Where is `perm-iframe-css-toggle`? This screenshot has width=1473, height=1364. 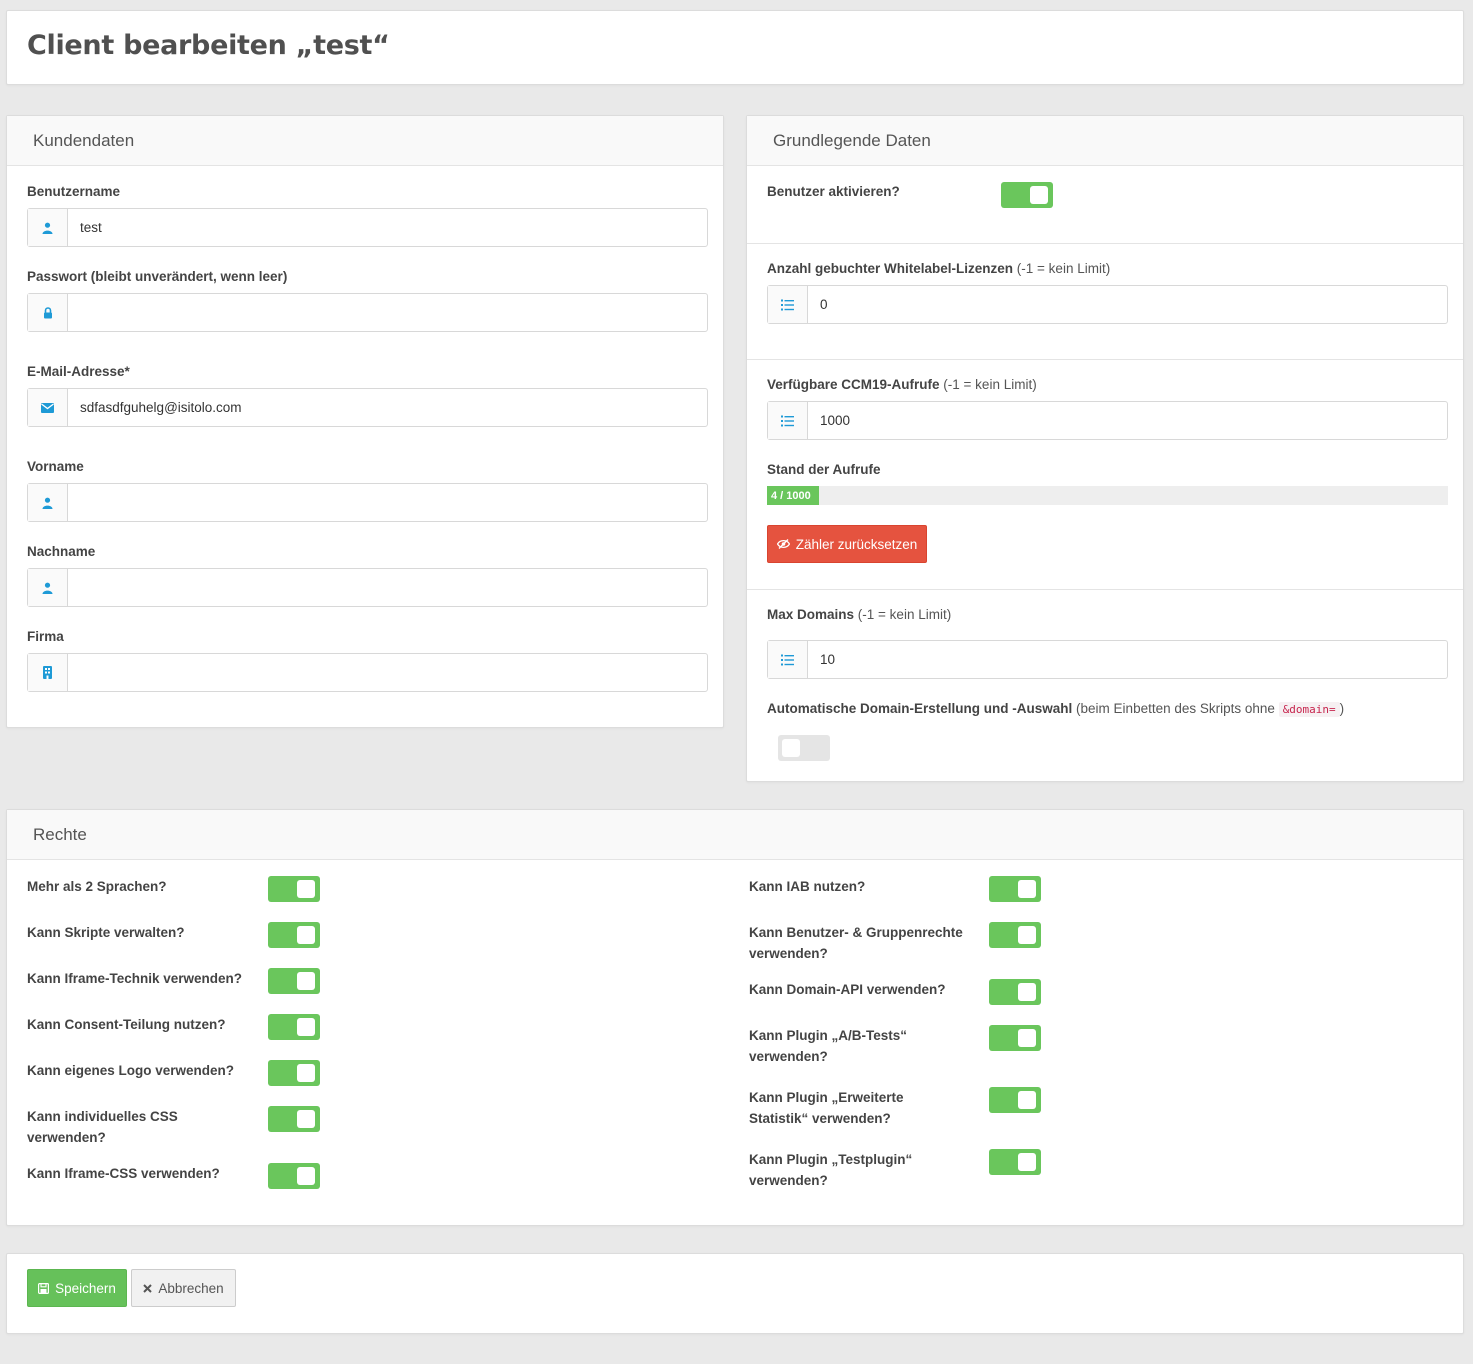
perm-iframe-css-toggle is located at coordinates (294, 1176).